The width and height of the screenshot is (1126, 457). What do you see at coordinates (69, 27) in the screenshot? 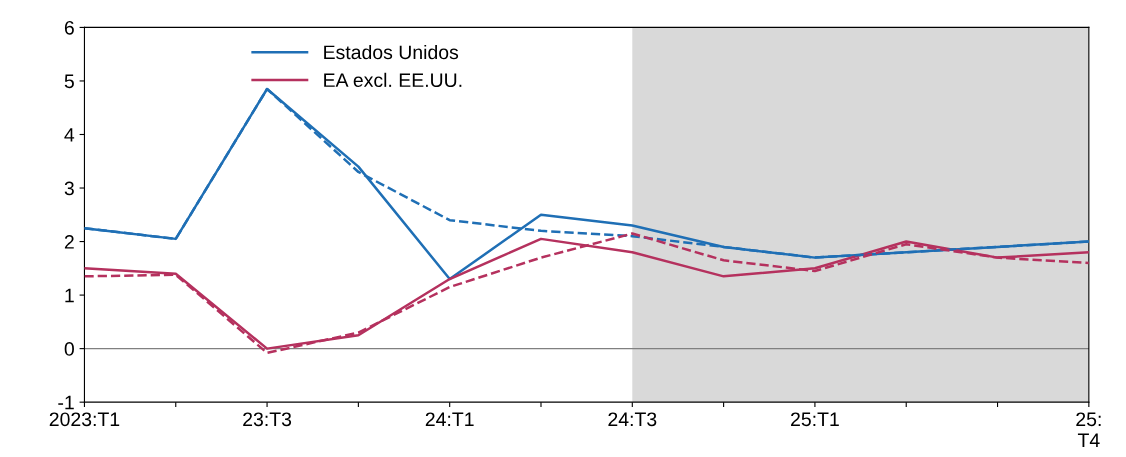
I see `y-tick-label: 6` at bounding box center [69, 27].